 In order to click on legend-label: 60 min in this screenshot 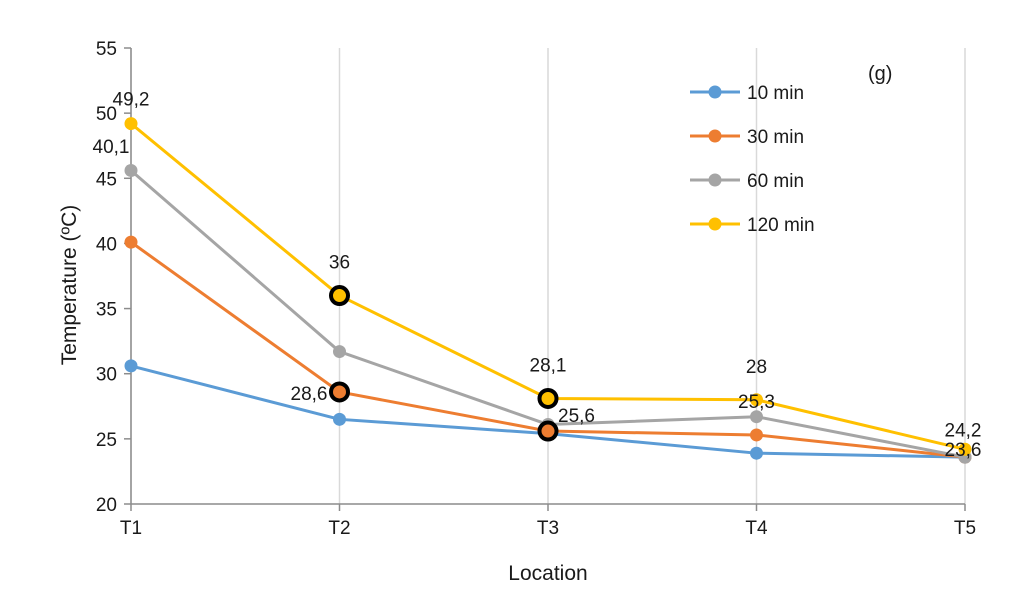, I will do `click(775, 181)`.